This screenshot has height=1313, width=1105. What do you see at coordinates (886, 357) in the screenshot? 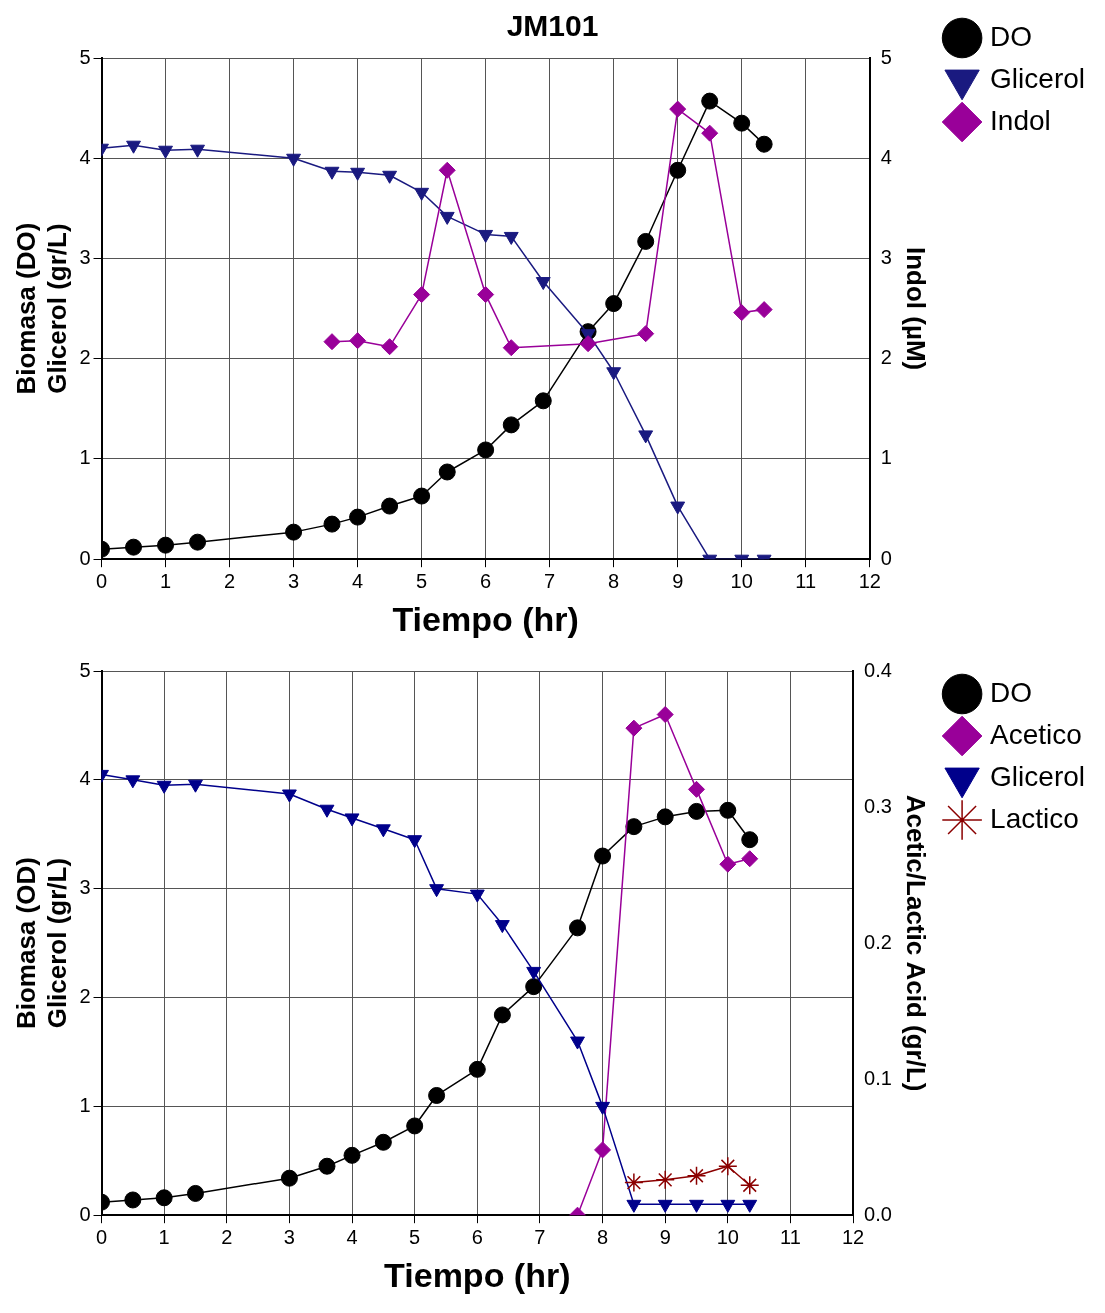
I see `y2-tick-label: 2` at bounding box center [886, 357].